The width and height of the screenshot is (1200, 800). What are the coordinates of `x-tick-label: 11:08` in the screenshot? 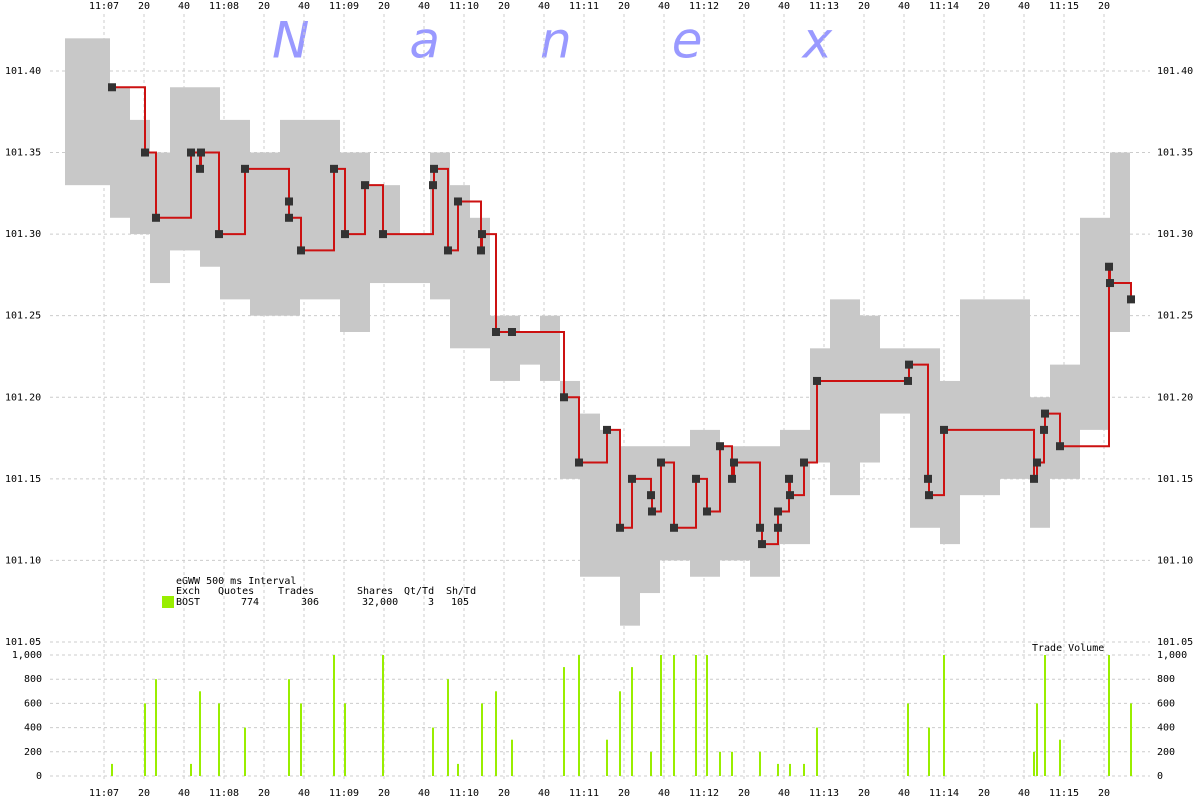 It's located at (224, 6).